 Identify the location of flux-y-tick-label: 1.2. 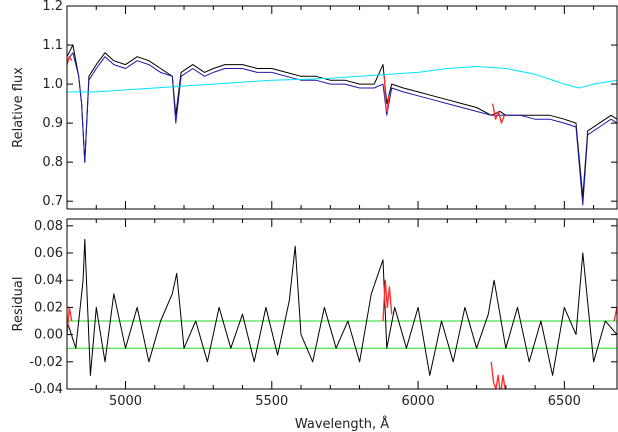
(52, 7).